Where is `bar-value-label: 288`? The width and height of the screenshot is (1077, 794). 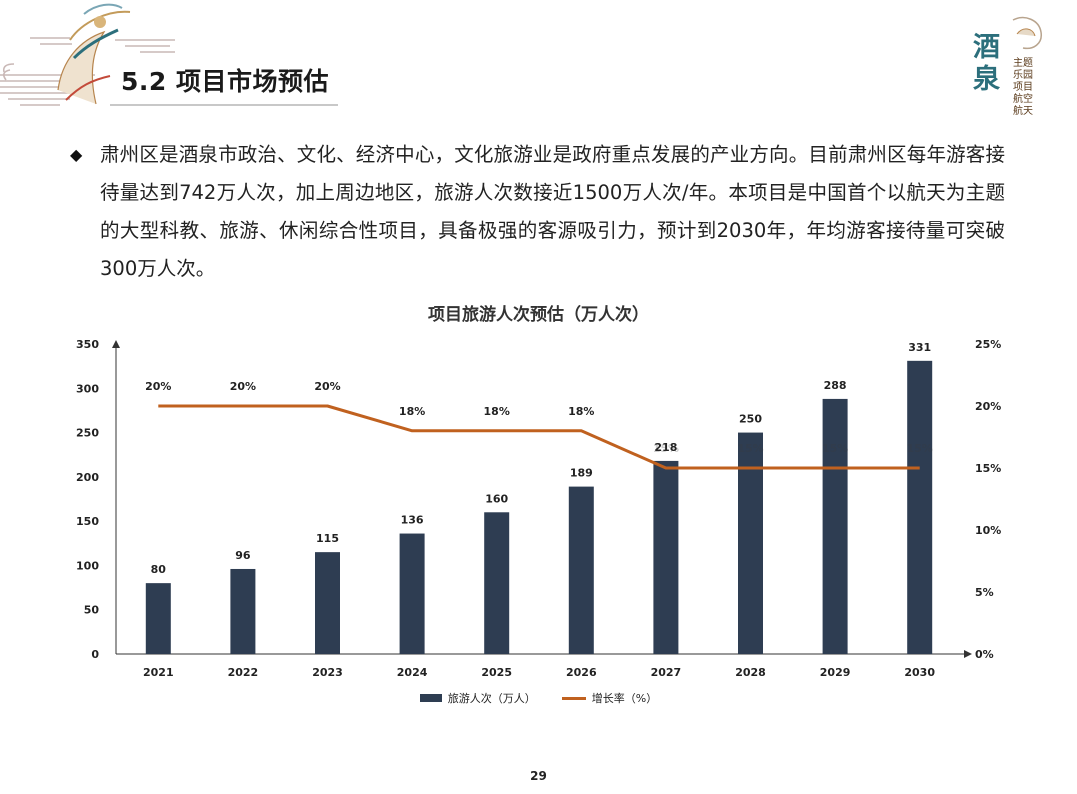 bar-value-label: 288 is located at coordinates (835, 385).